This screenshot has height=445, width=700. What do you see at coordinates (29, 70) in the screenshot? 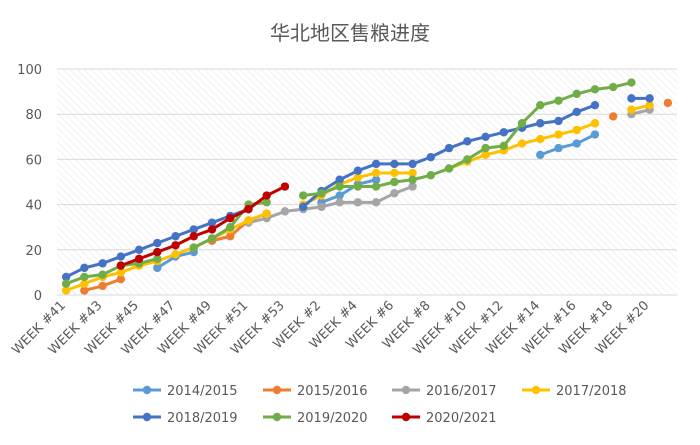
I see `y-tick-label: 100` at bounding box center [29, 70].